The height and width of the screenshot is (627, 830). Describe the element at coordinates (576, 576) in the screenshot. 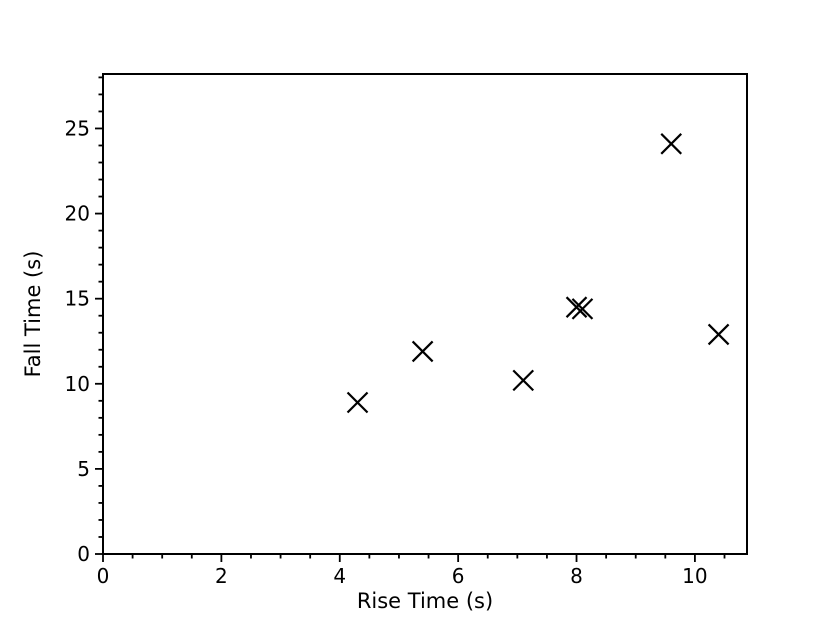

I see `x-tick-label: 8` at that location.